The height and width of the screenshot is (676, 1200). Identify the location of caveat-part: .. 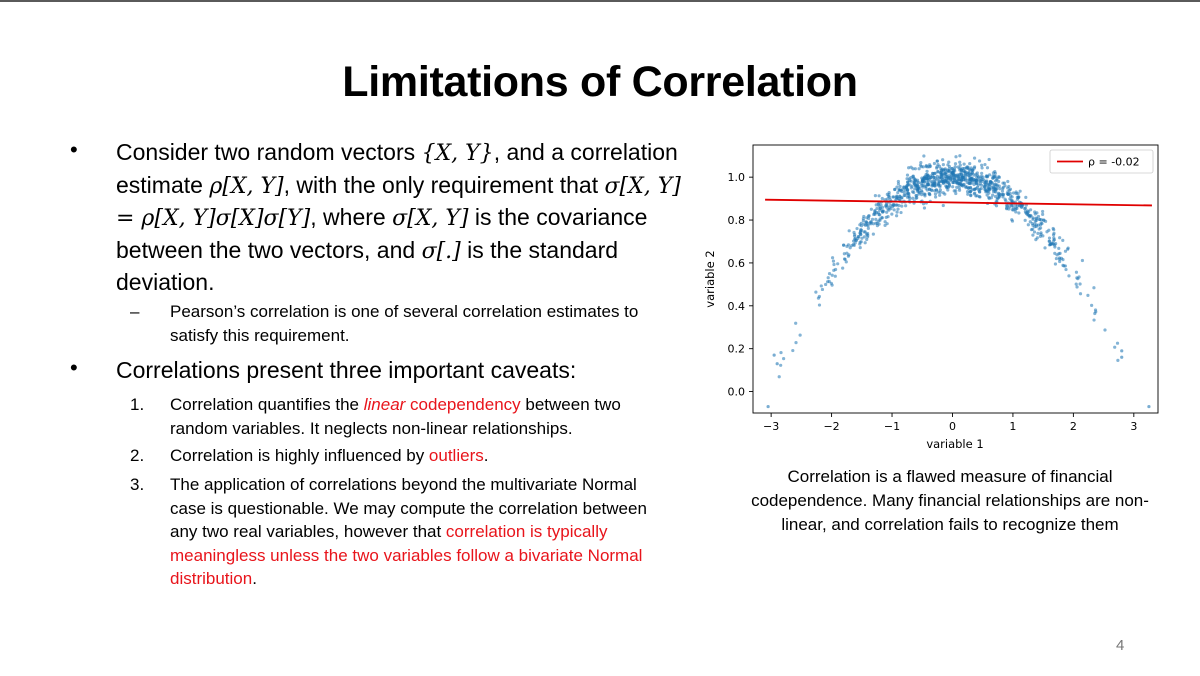
(254, 578).